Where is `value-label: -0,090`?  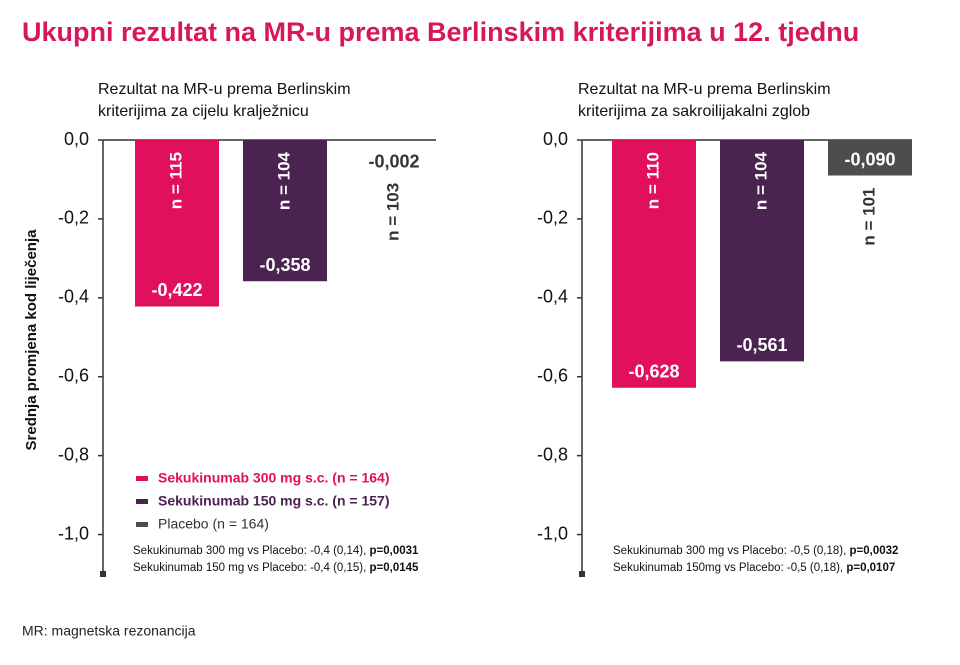 value-label: -0,090 is located at coordinates (869, 159).